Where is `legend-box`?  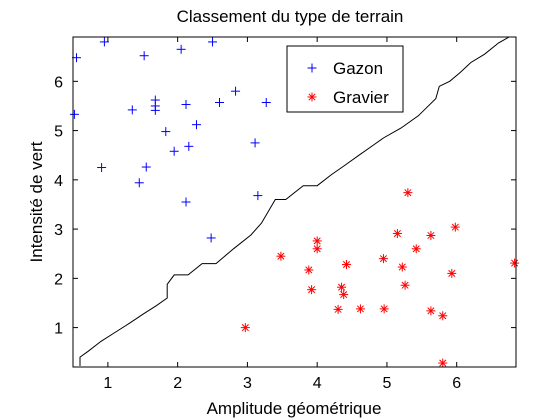
legend-box is located at coordinates (345, 79).